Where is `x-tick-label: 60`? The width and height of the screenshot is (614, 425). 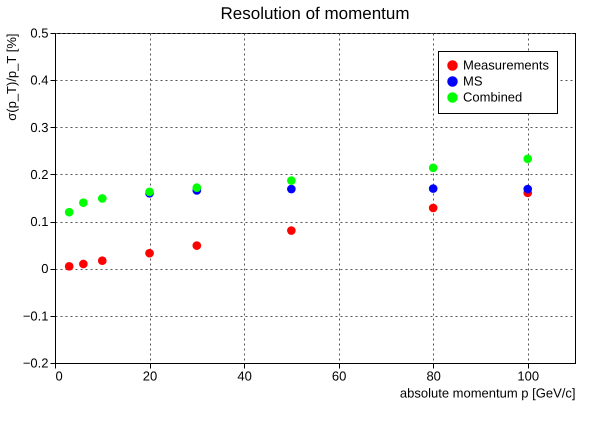 x-tick-label: 60 is located at coordinates (339, 376).